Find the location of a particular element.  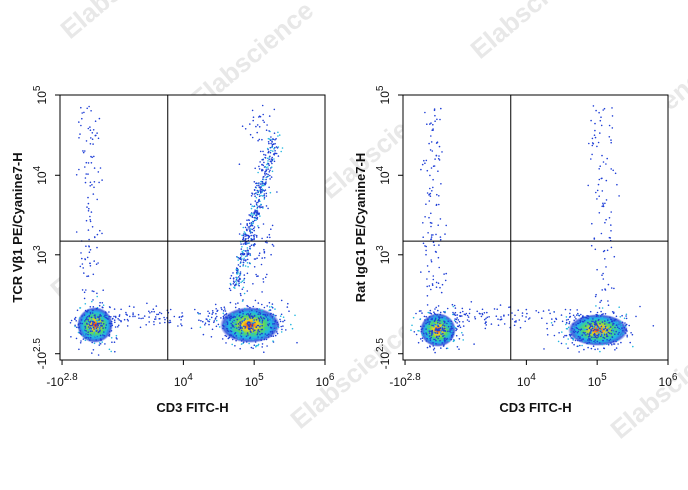

tick-base: -10 is located at coordinates (385, 361).